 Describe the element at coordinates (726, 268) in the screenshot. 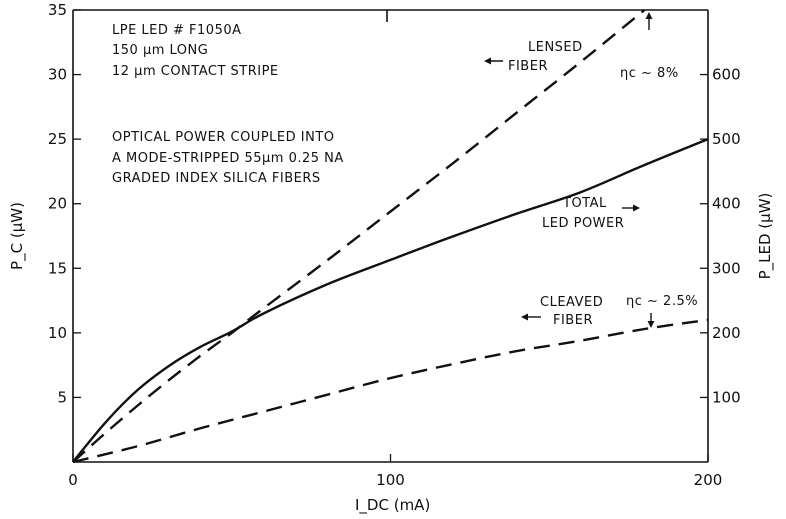

I see `y-right-tick-label: 300` at that location.